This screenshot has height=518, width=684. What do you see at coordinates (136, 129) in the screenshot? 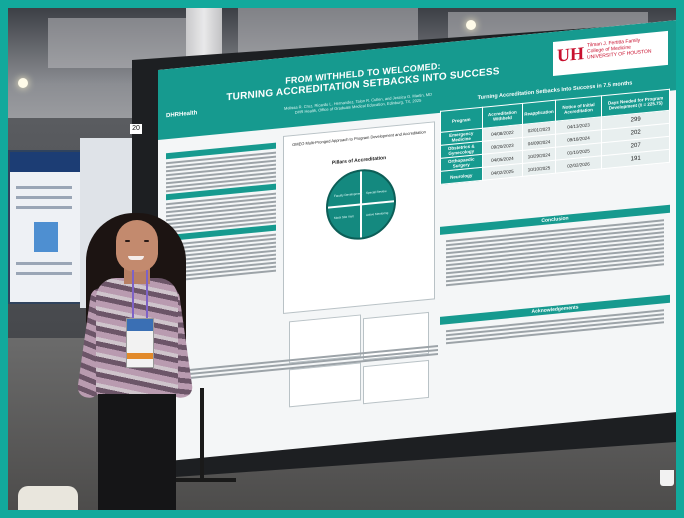
I see `board-number: 20` at bounding box center [136, 129].